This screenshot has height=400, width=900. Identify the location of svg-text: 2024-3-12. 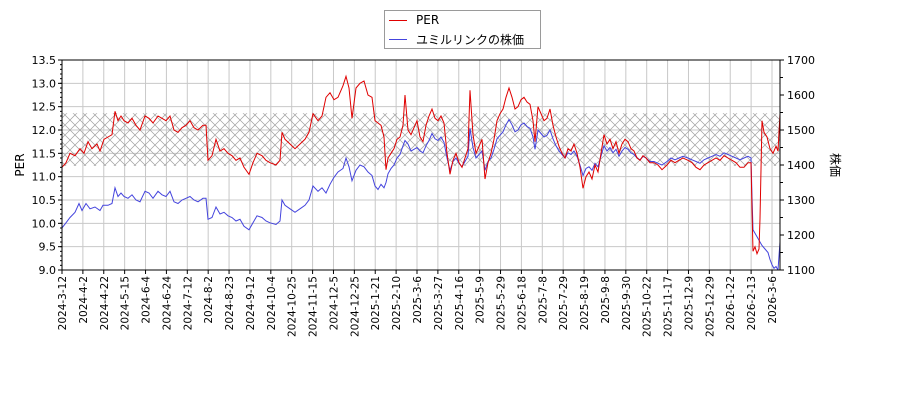
(63, 303).